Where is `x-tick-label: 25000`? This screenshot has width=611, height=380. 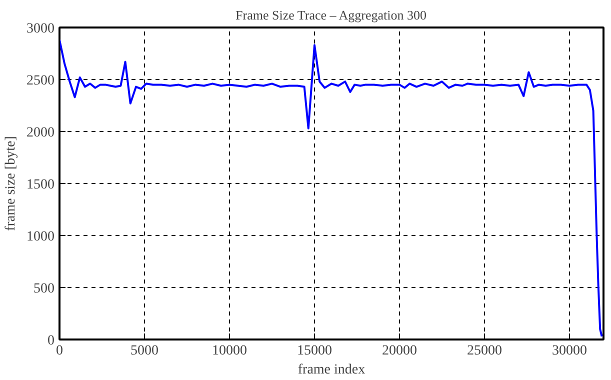
x-tick-label: 25000 is located at coordinates (484, 351).